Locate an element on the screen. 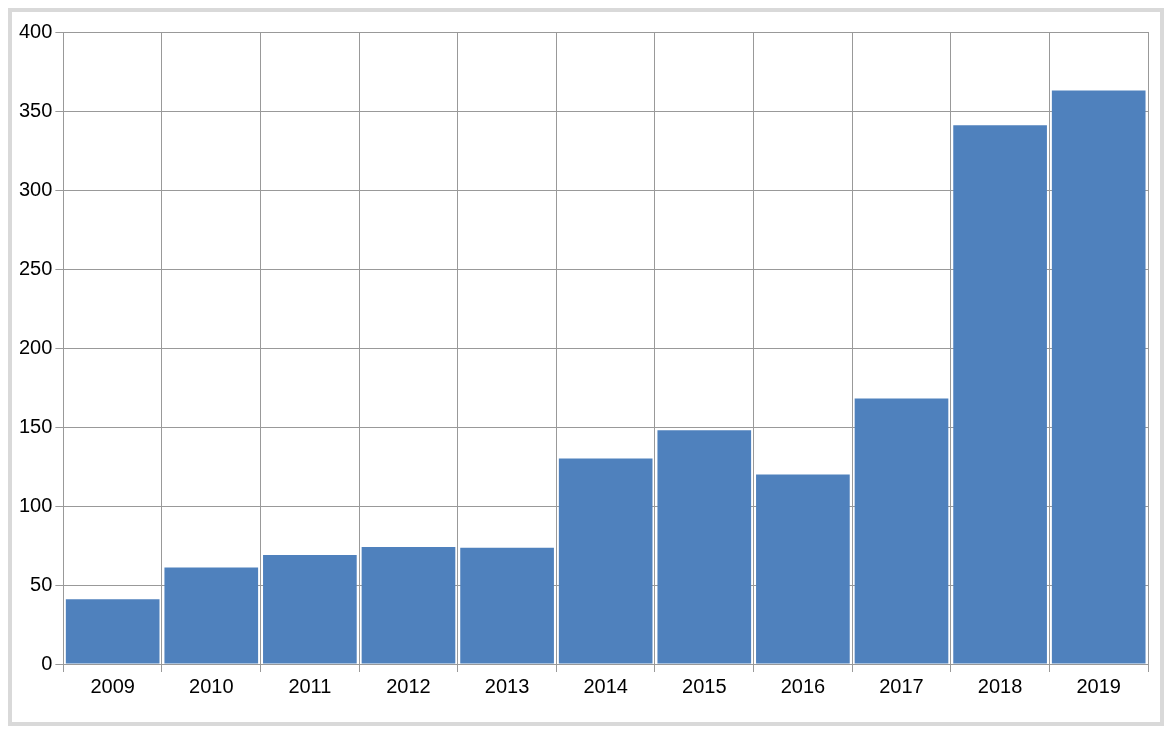 This screenshot has width=1172, height=734. x-tick-label: 2009 is located at coordinates (112, 685).